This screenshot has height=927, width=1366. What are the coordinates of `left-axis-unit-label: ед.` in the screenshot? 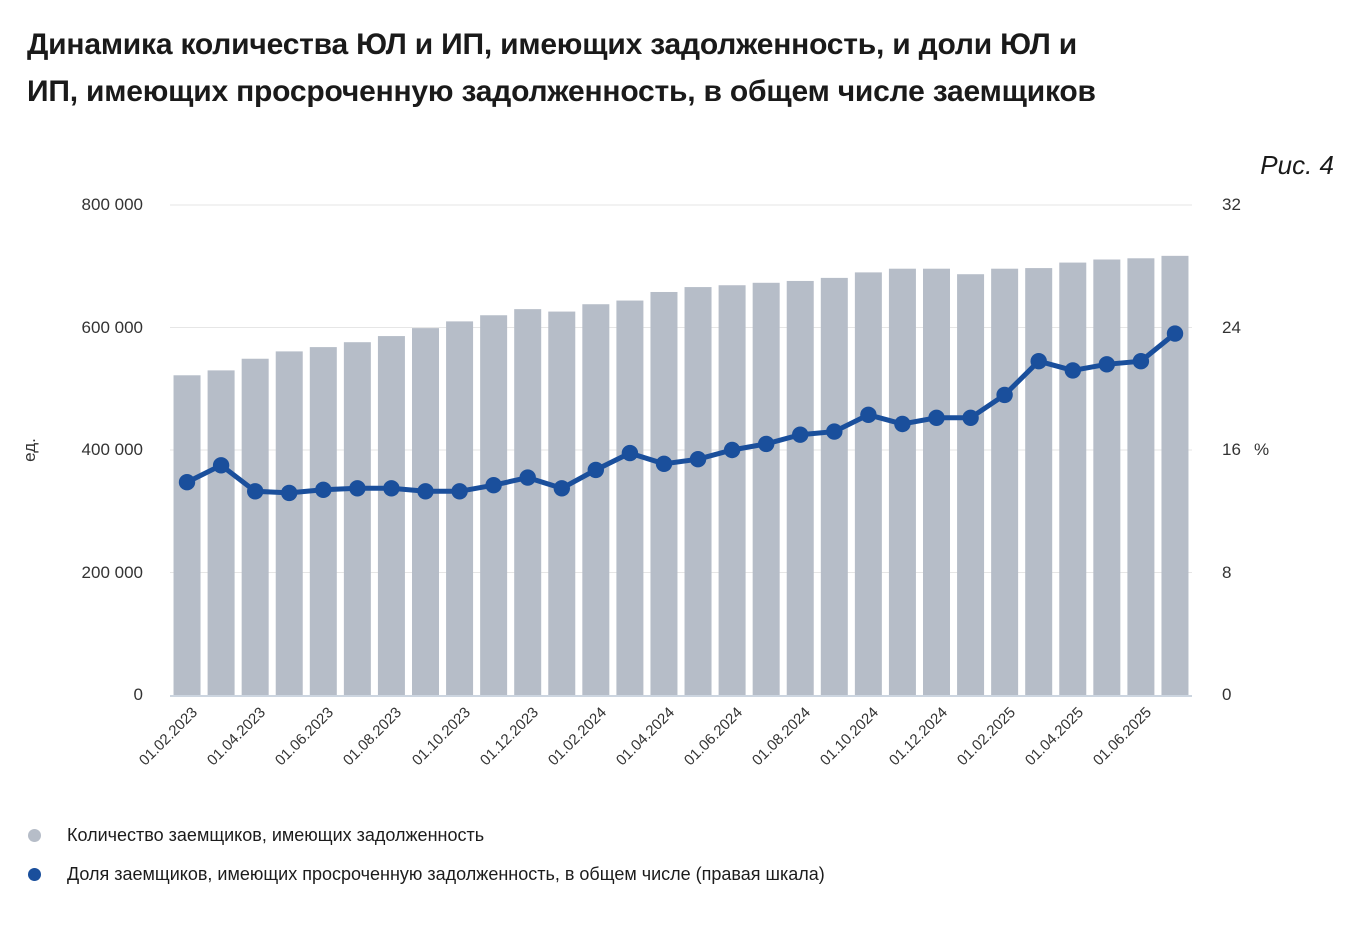 It's located at (29, 450).